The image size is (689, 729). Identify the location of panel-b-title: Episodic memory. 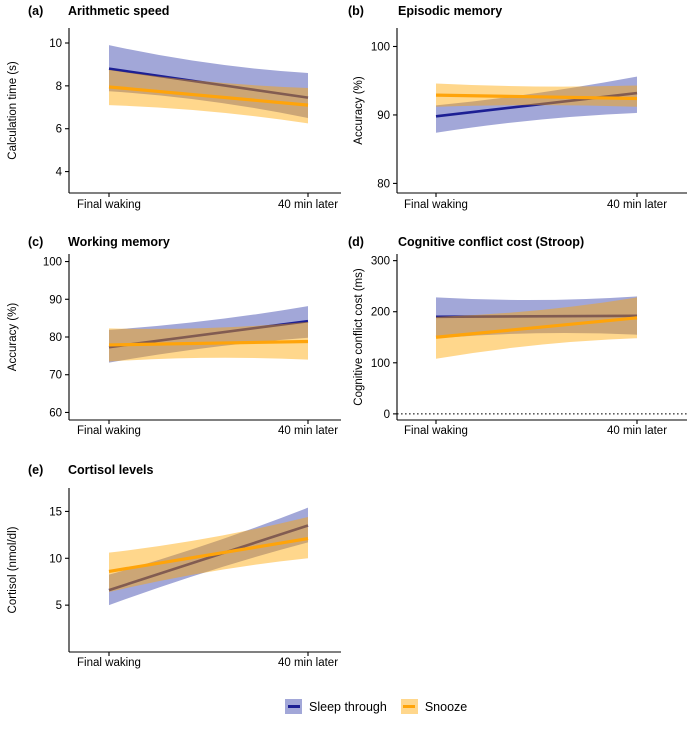
(450, 11).